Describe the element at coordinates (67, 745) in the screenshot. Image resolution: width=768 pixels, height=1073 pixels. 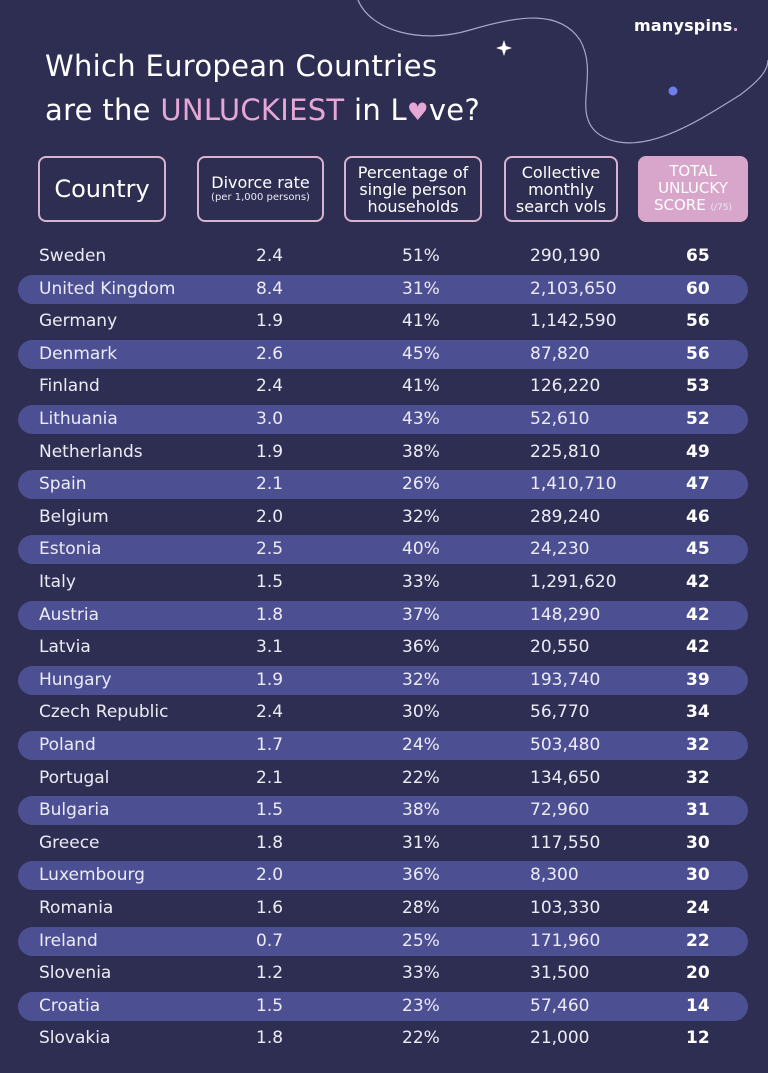
I see `country-cell: Poland` at that location.